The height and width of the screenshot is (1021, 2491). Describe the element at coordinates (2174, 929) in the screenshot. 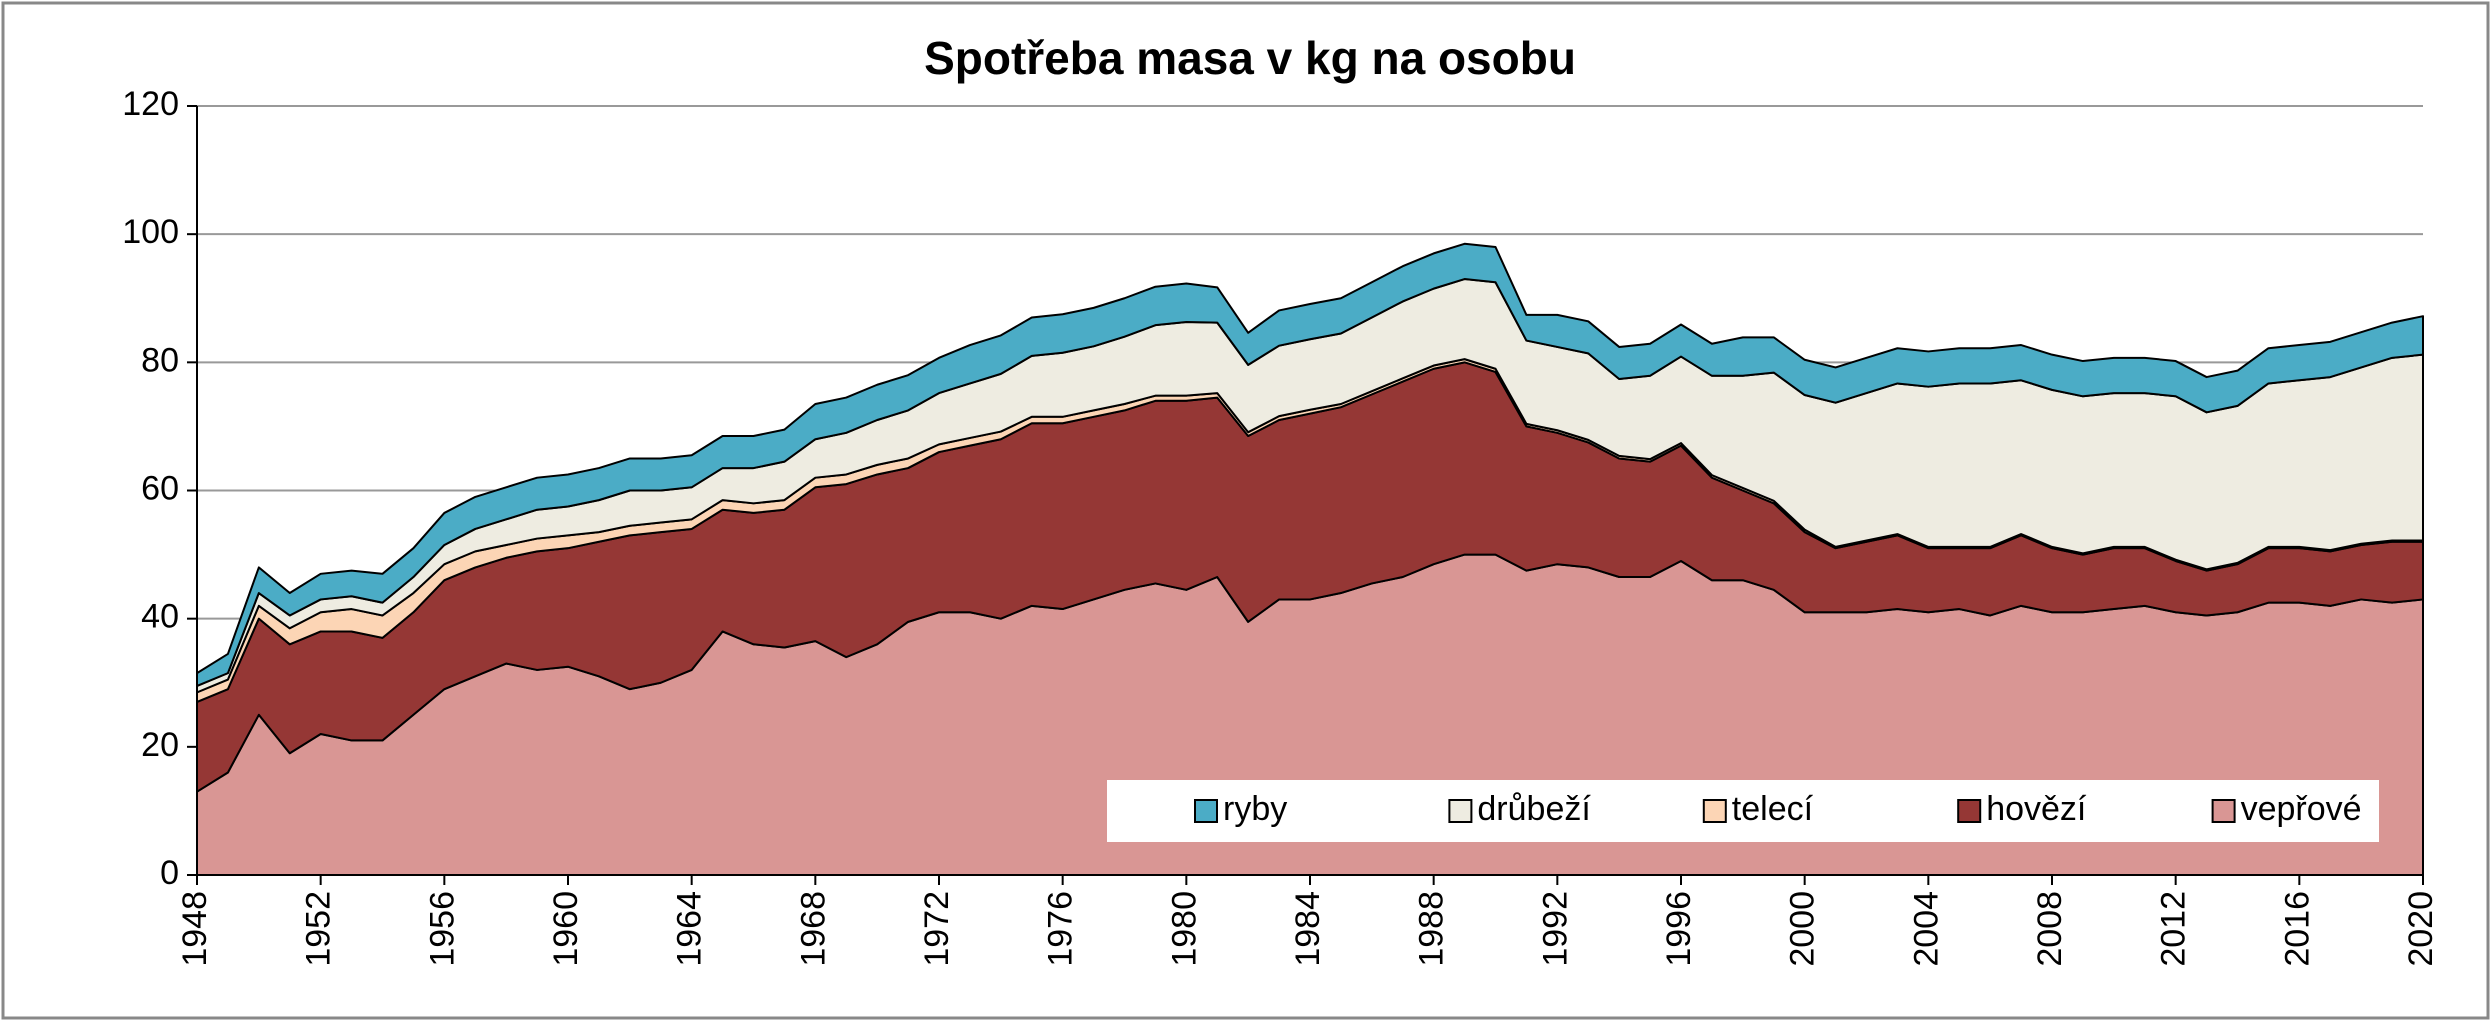

I see `x-tick-label: 2012` at that location.